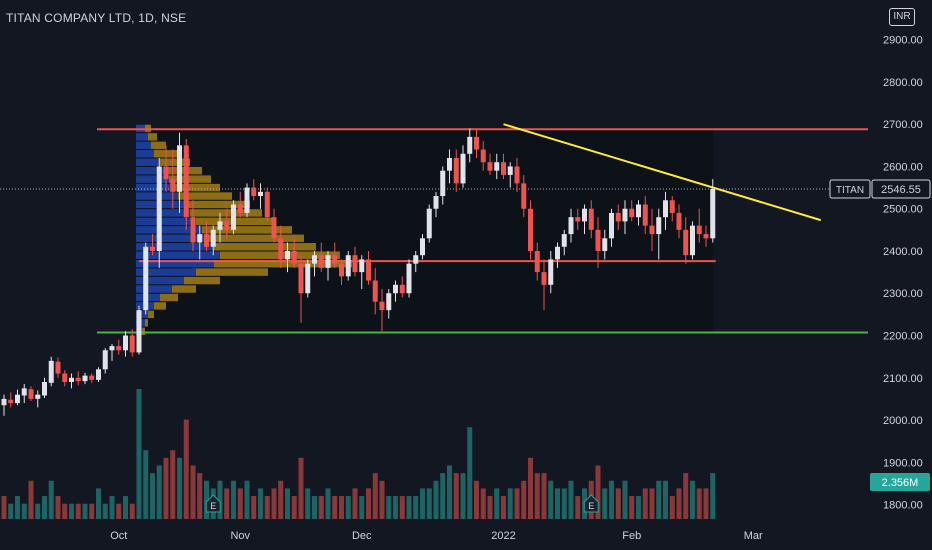 This screenshot has height=550, width=932. Describe the element at coordinates (903, 294) in the screenshot. I see `price-tick-label: 2300.00` at that location.